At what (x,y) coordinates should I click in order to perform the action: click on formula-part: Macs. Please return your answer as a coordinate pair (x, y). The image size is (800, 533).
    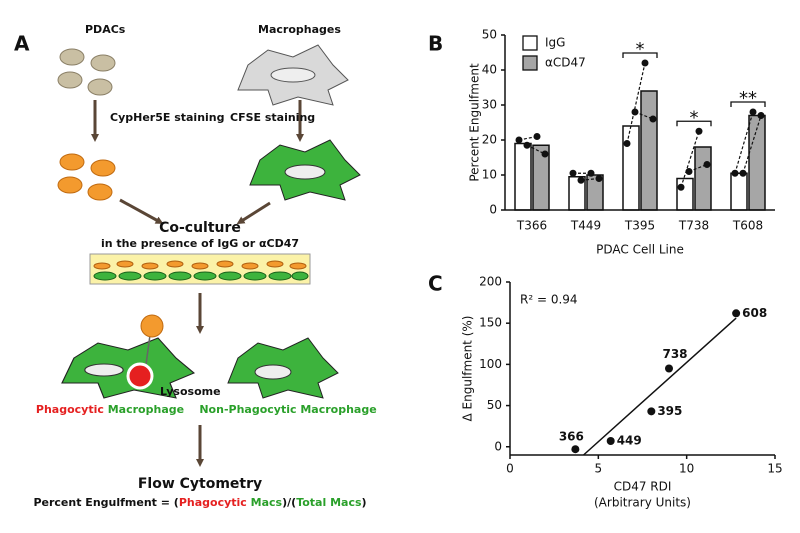
    Looking at the image, I should click on (265, 502).